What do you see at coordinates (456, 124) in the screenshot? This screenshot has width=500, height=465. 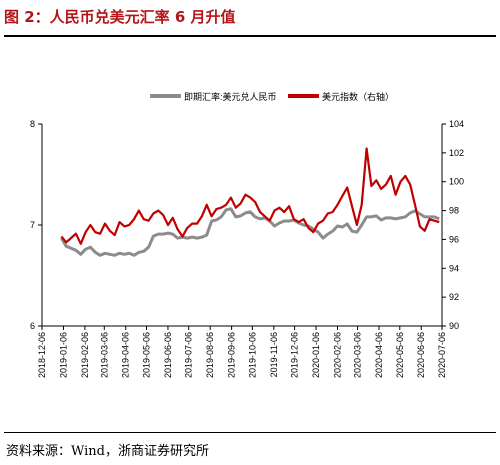 I see `right-tick-label: 104` at bounding box center [456, 124].